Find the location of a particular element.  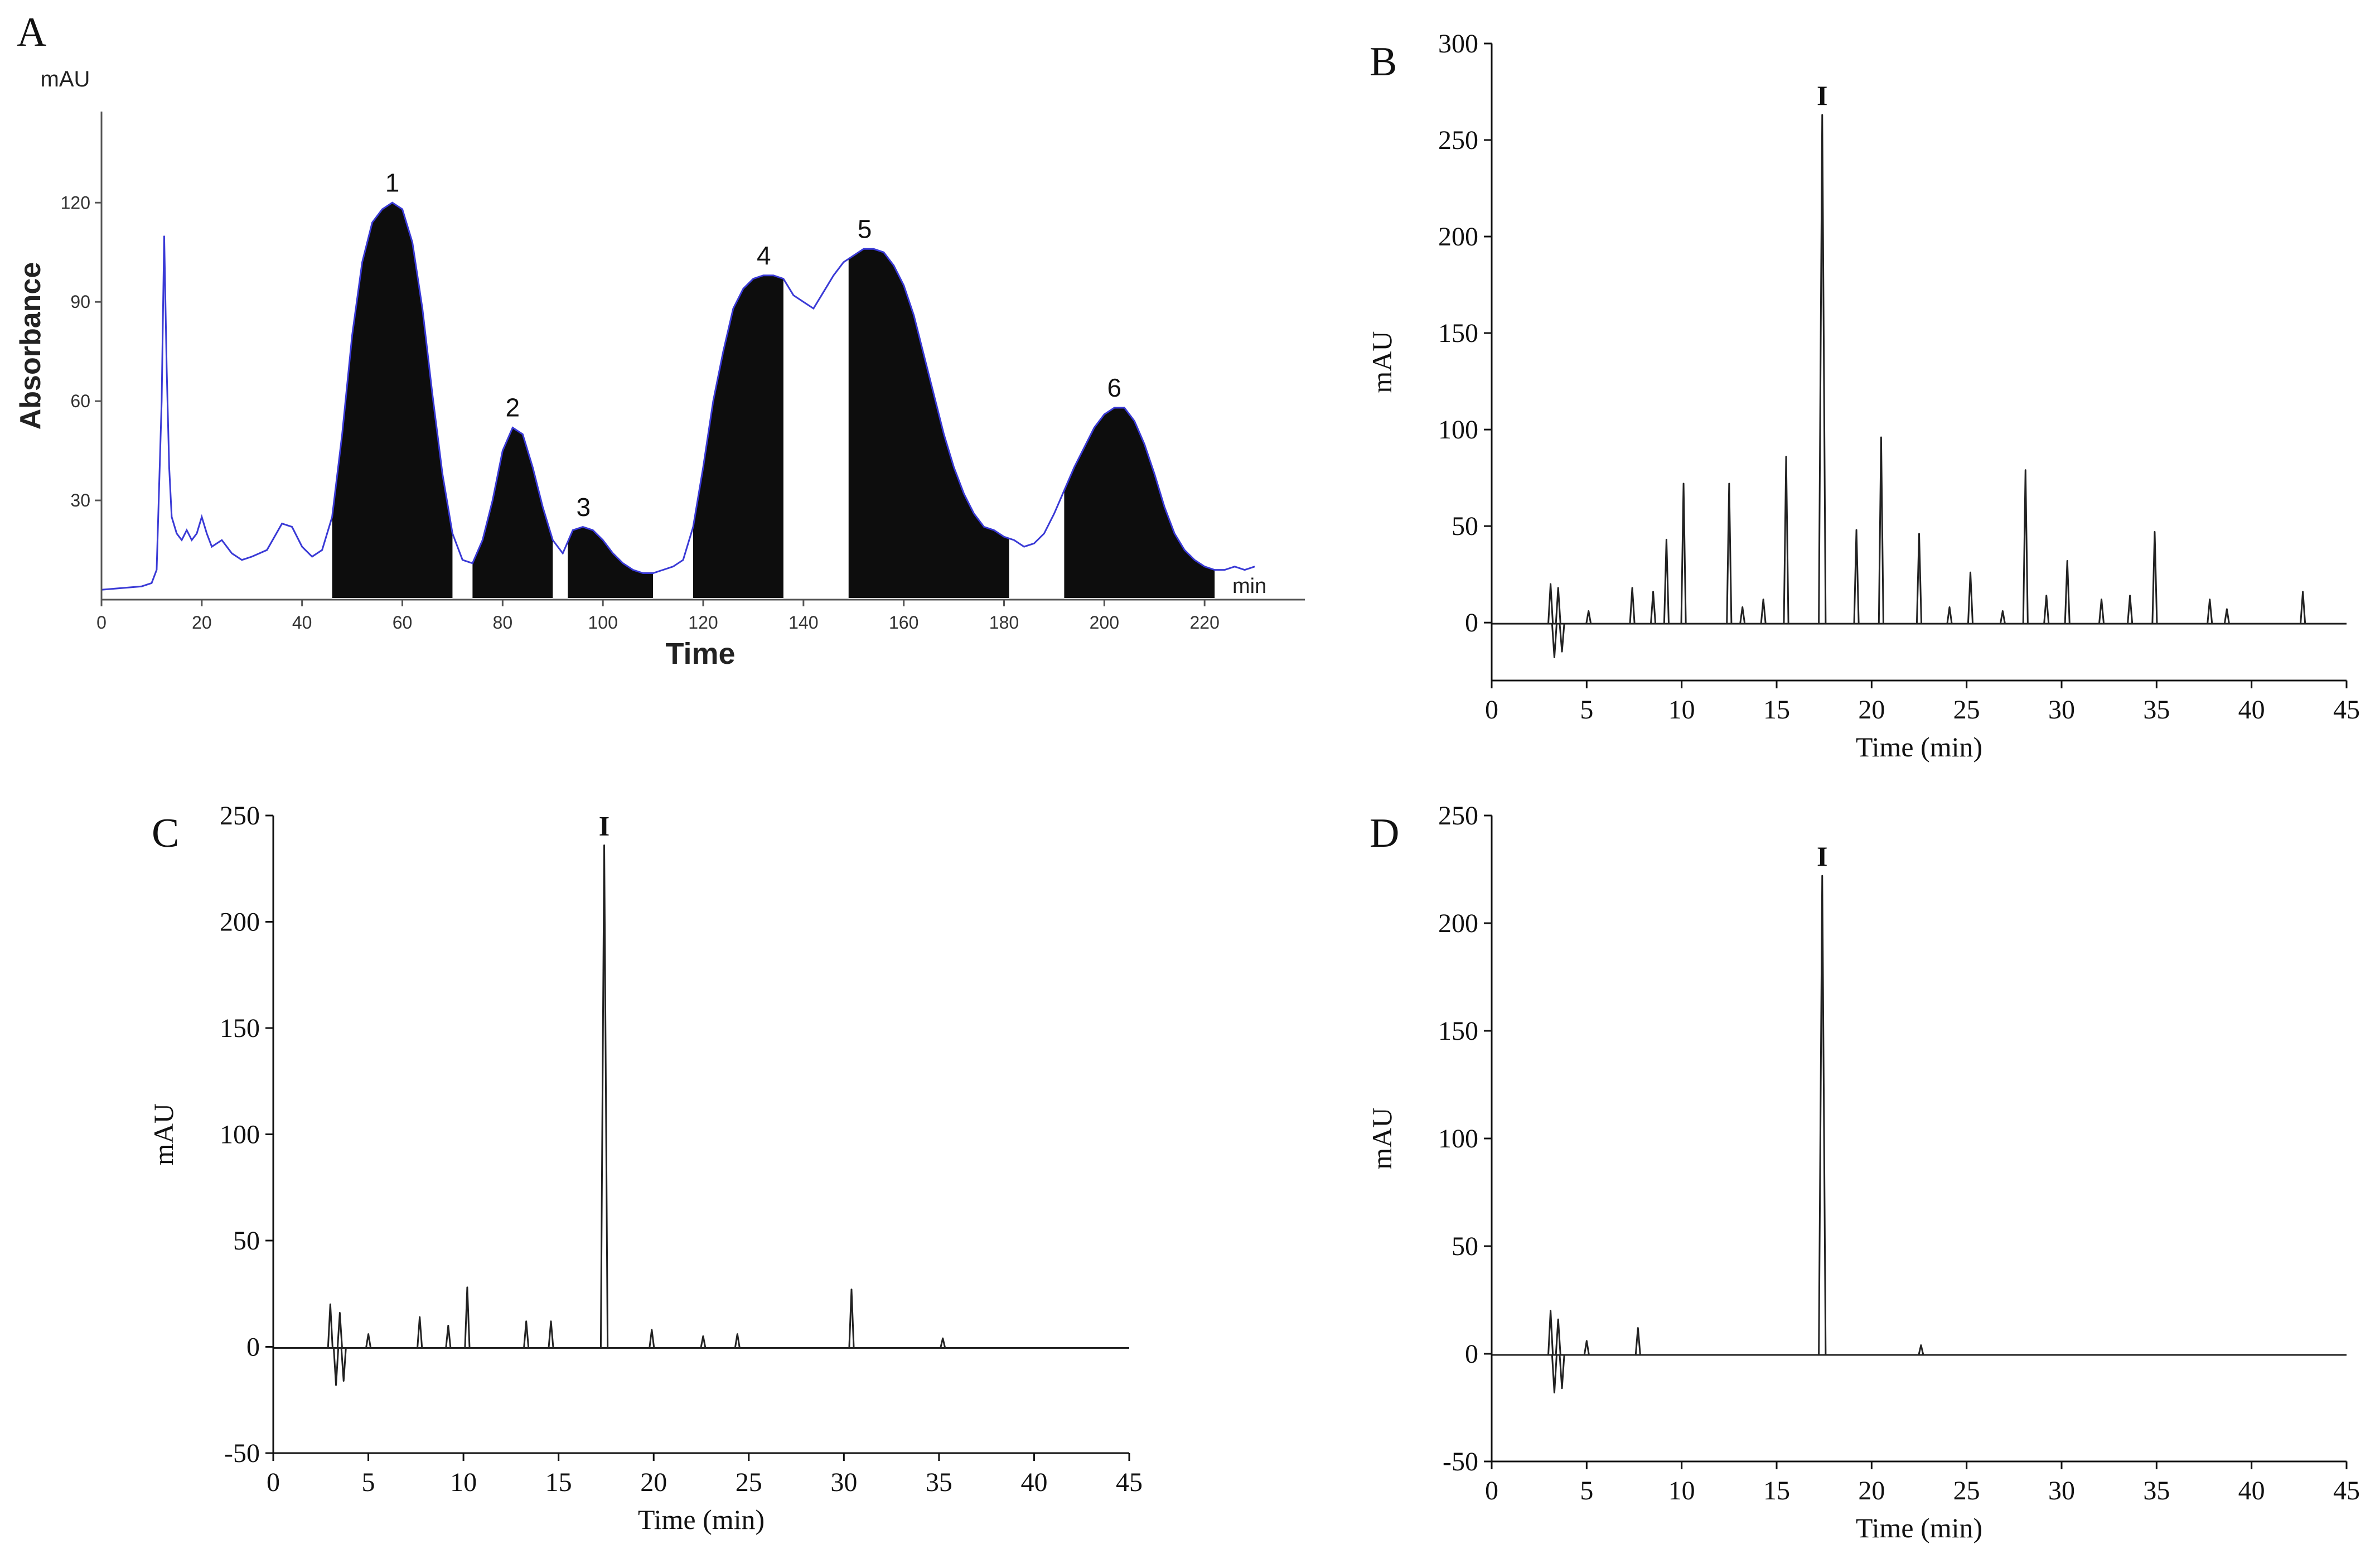

peak-i-label: I is located at coordinates (1822, 857).